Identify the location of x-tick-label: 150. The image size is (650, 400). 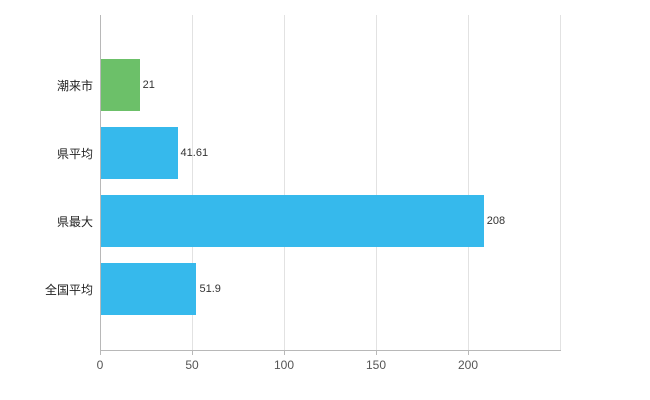
(376, 365).